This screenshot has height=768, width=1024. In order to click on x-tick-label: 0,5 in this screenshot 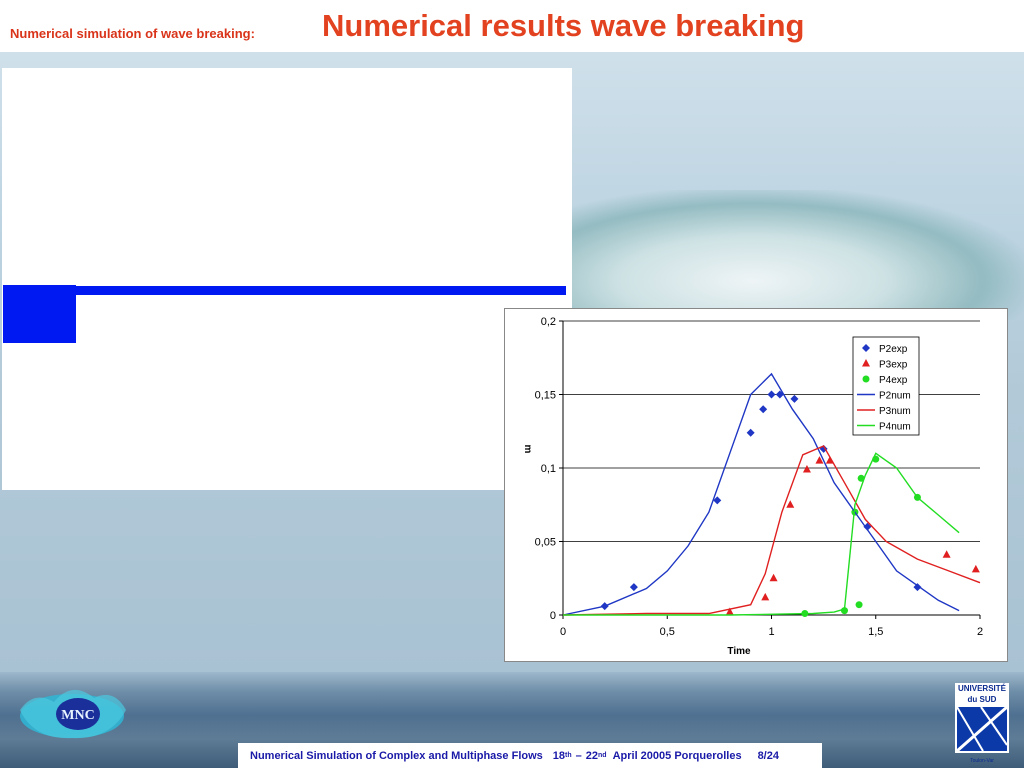, I will do `click(667, 632)`.